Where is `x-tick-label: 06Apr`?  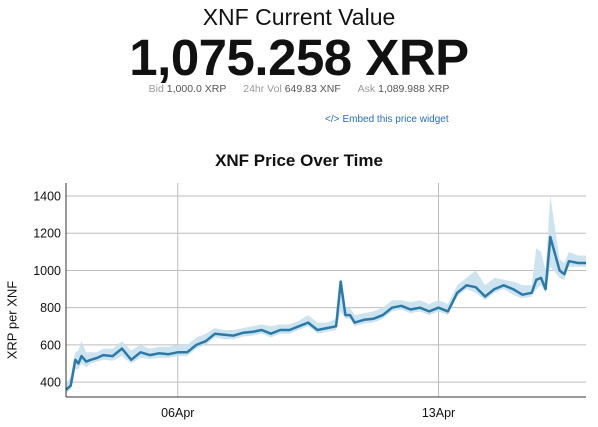
x-tick-label: 06Apr is located at coordinates (177, 413).